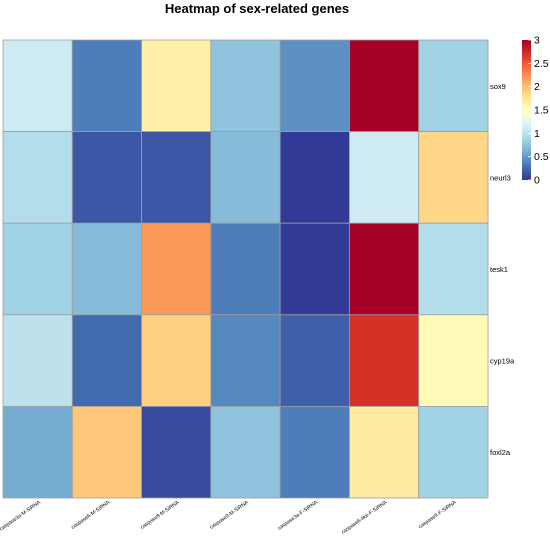 This screenshot has width=550, height=548. Describe the element at coordinates (537, 41) in the screenshot. I see `legend-tick-label-6: 3` at that location.